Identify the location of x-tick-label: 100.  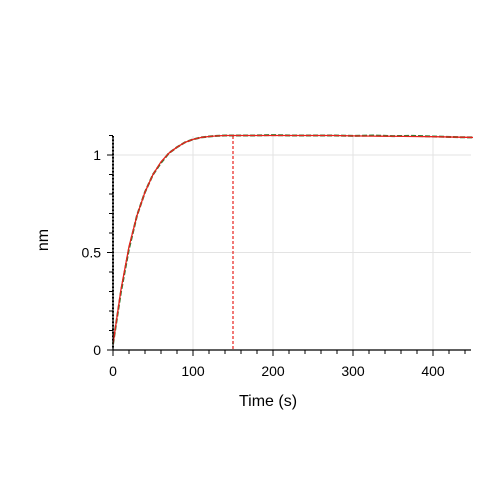
(193, 371).